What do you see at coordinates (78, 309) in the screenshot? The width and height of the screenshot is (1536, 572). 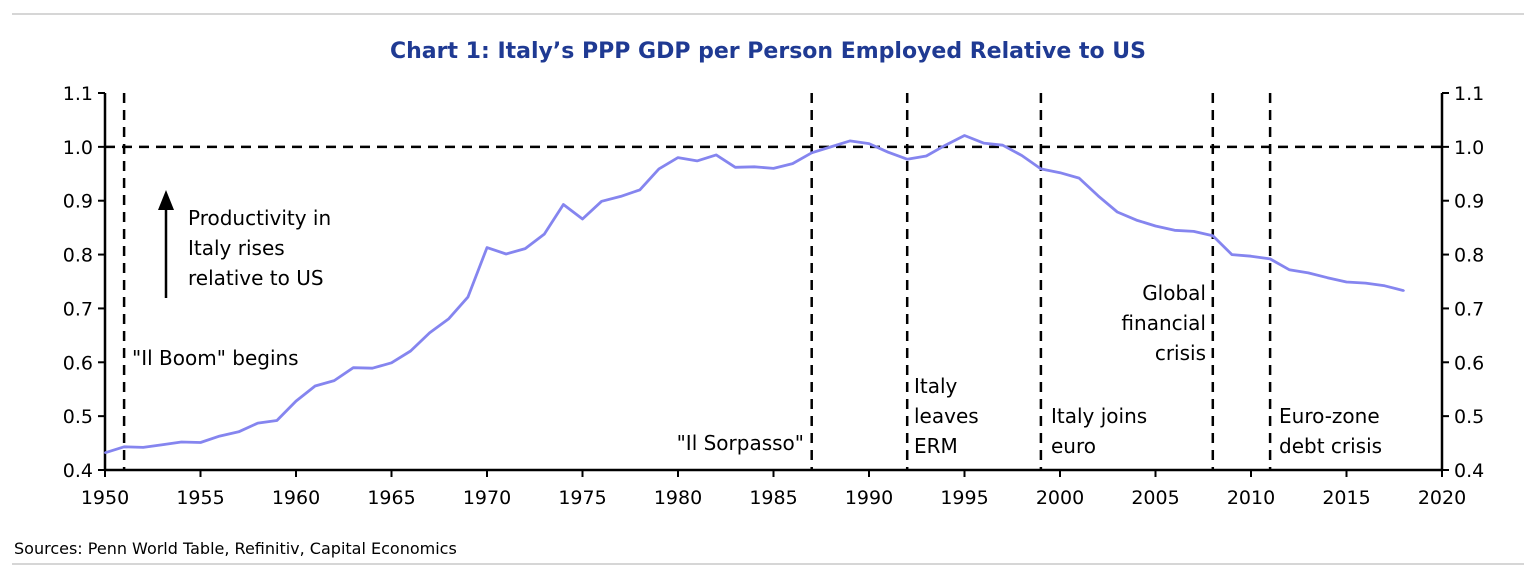 I see `y-tick-label-left: 0.7` at bounding box center [78, 309].